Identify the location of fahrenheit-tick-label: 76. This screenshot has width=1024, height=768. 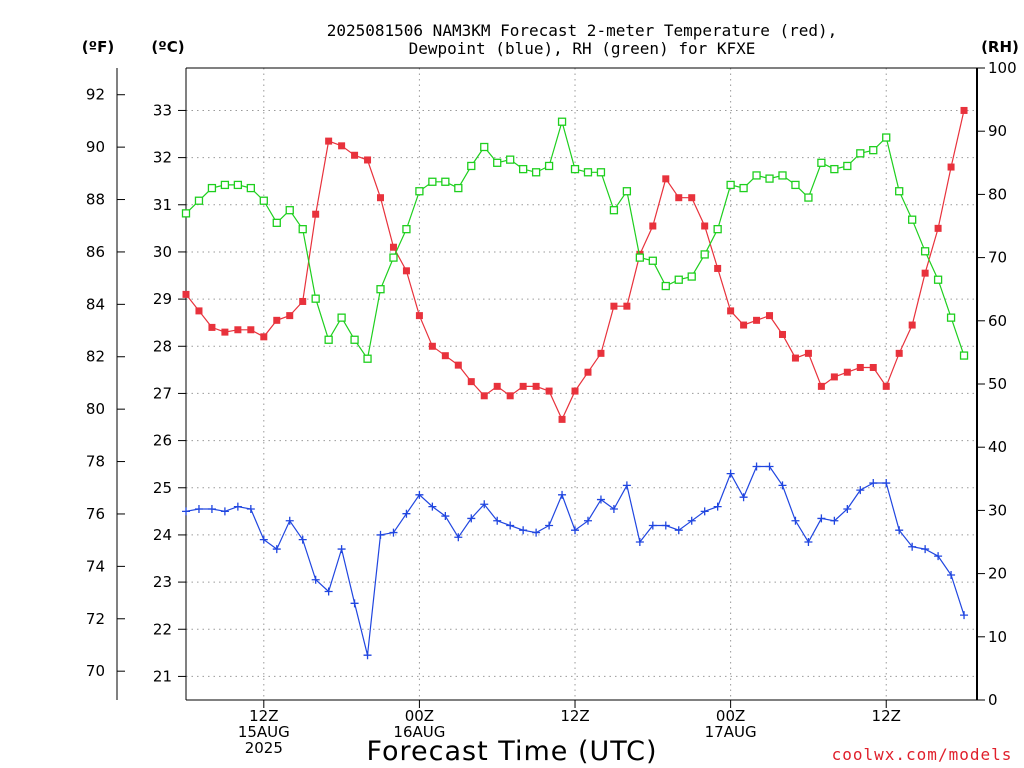
(95, 514).